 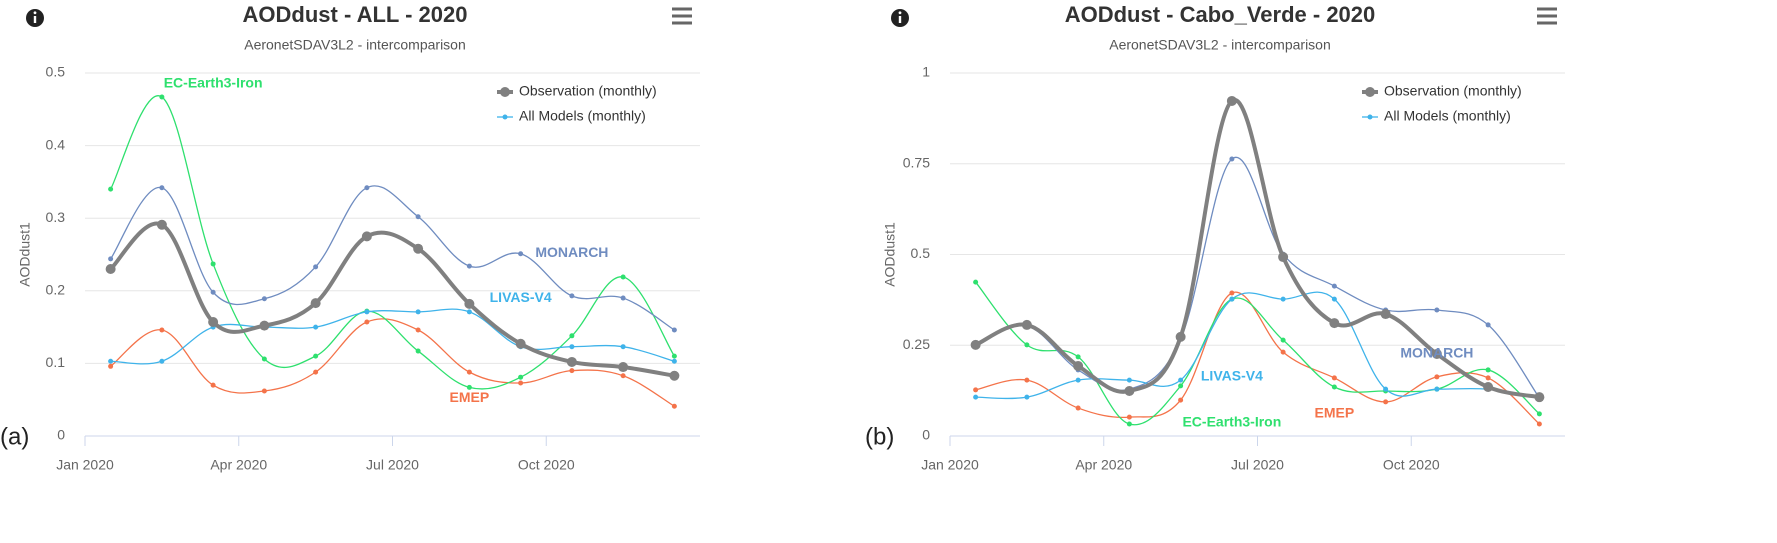 I want to click on y-tick-label: 0.3, so click(x=56, y=217).